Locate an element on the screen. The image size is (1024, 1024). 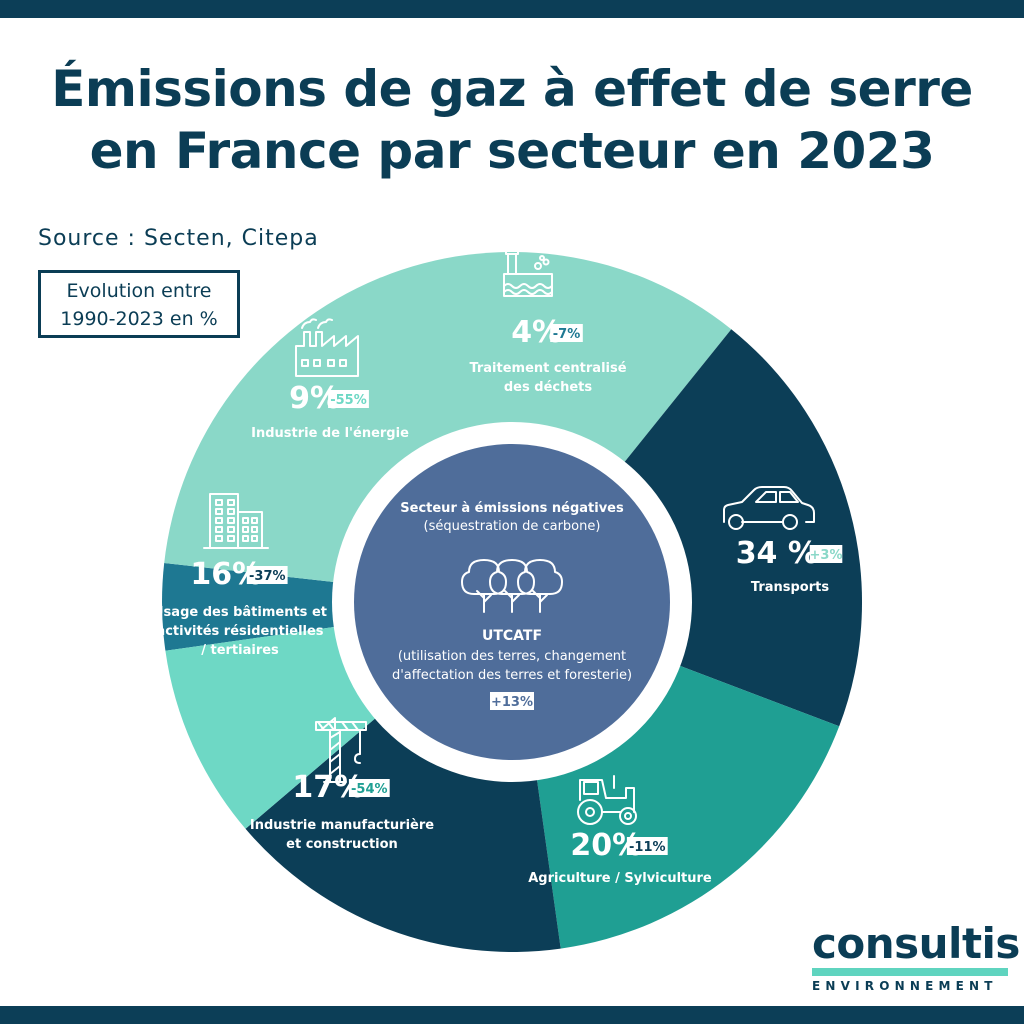
consultis-logo: consultis ENVIRONNEMENT is located at coordinates (916, 956).